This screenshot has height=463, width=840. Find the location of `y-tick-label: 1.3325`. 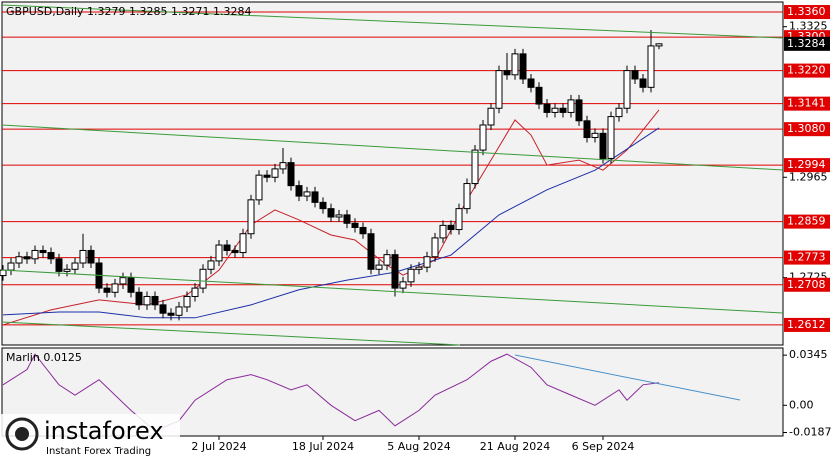

y-tick-label: 1.3325 is located at coordinates (808, 26).